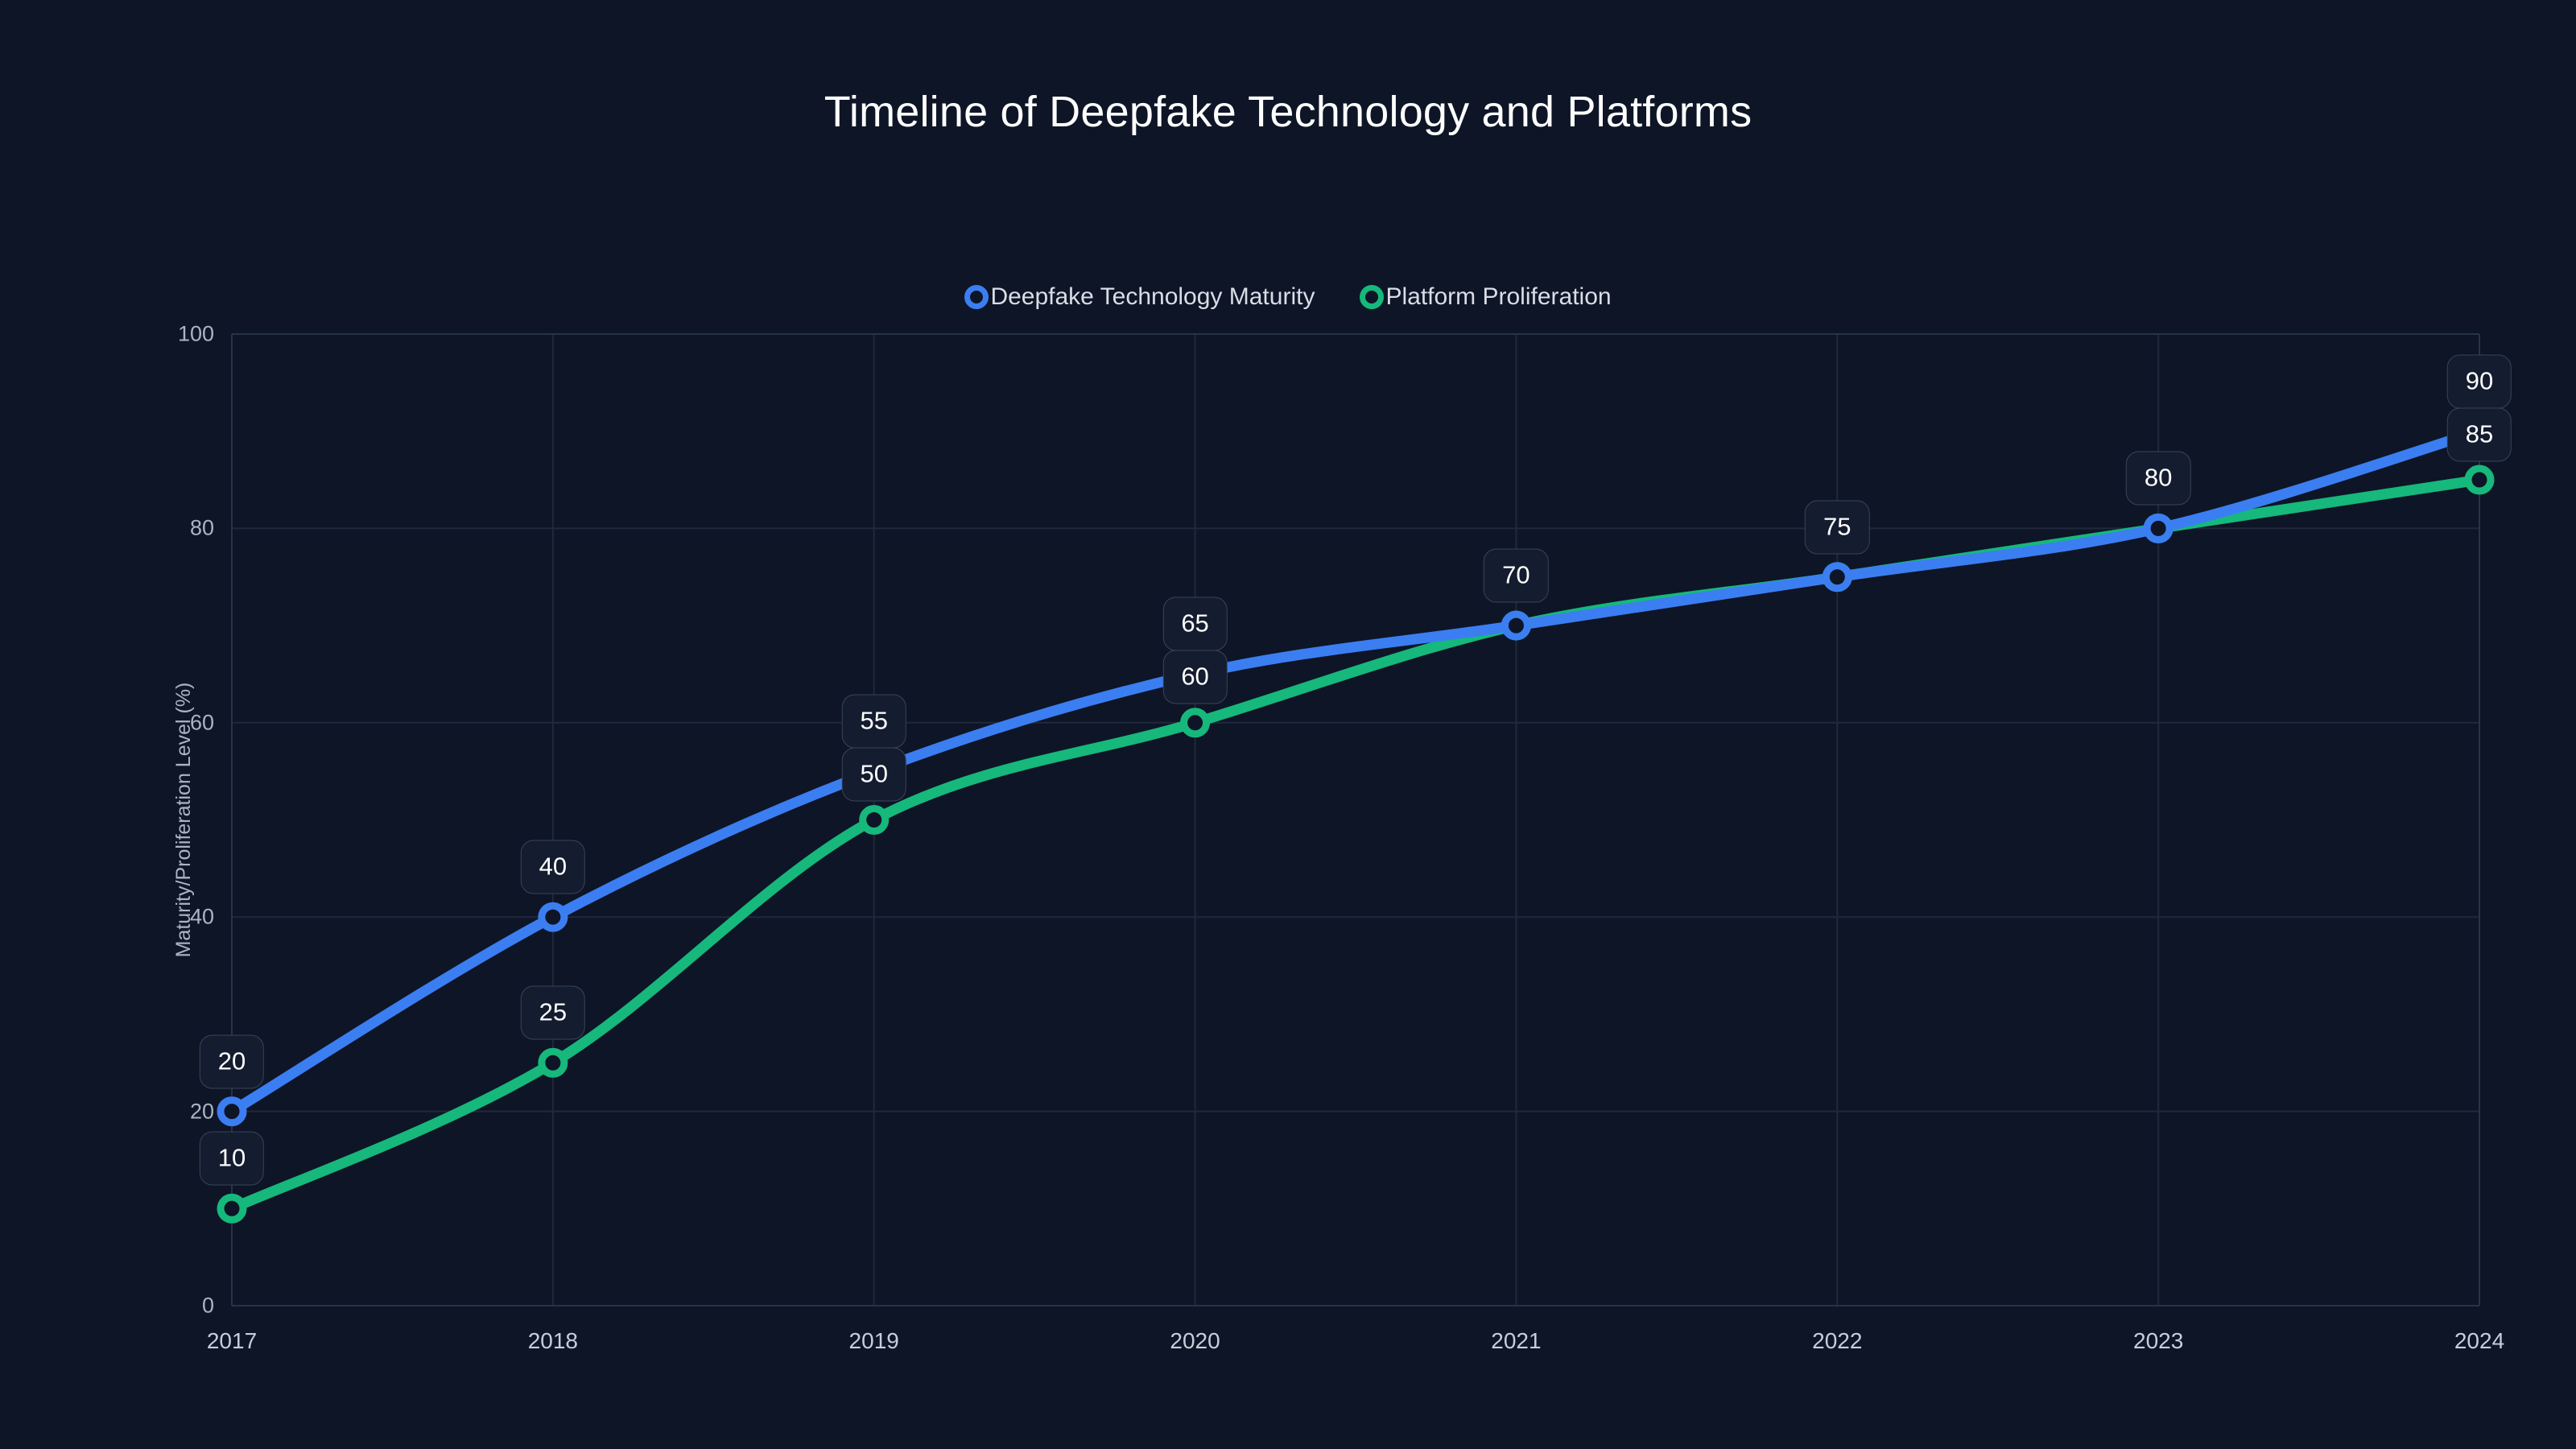 The width and height of the screenshot is (2576, 1449). I want to click on data-label-deepfake-technology-maturity: 20, so click(232, 1061).